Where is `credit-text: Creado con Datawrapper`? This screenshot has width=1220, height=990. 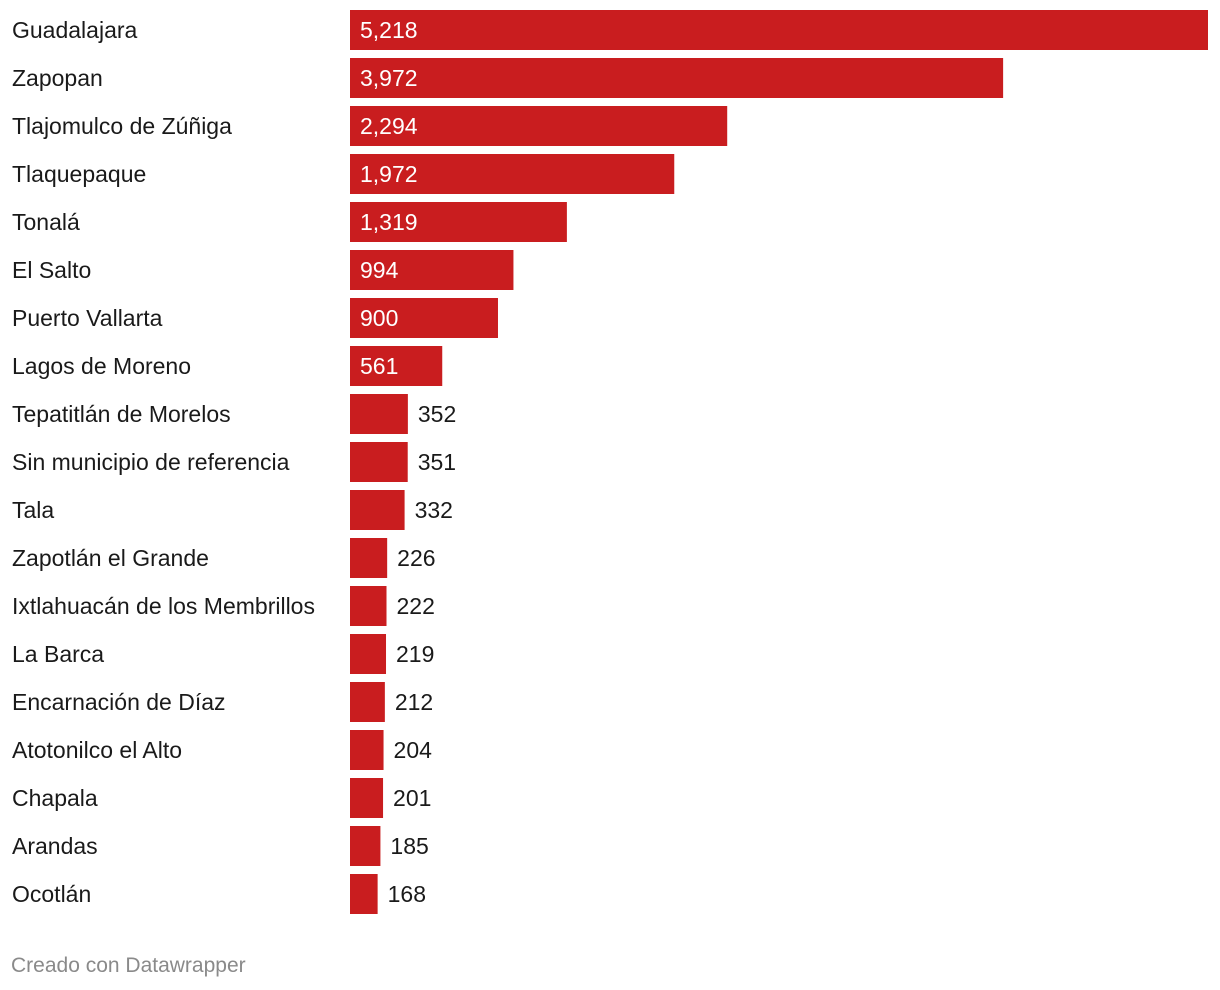 credit-text: Creado con Datawrapper is located at coordinates (128, 965).